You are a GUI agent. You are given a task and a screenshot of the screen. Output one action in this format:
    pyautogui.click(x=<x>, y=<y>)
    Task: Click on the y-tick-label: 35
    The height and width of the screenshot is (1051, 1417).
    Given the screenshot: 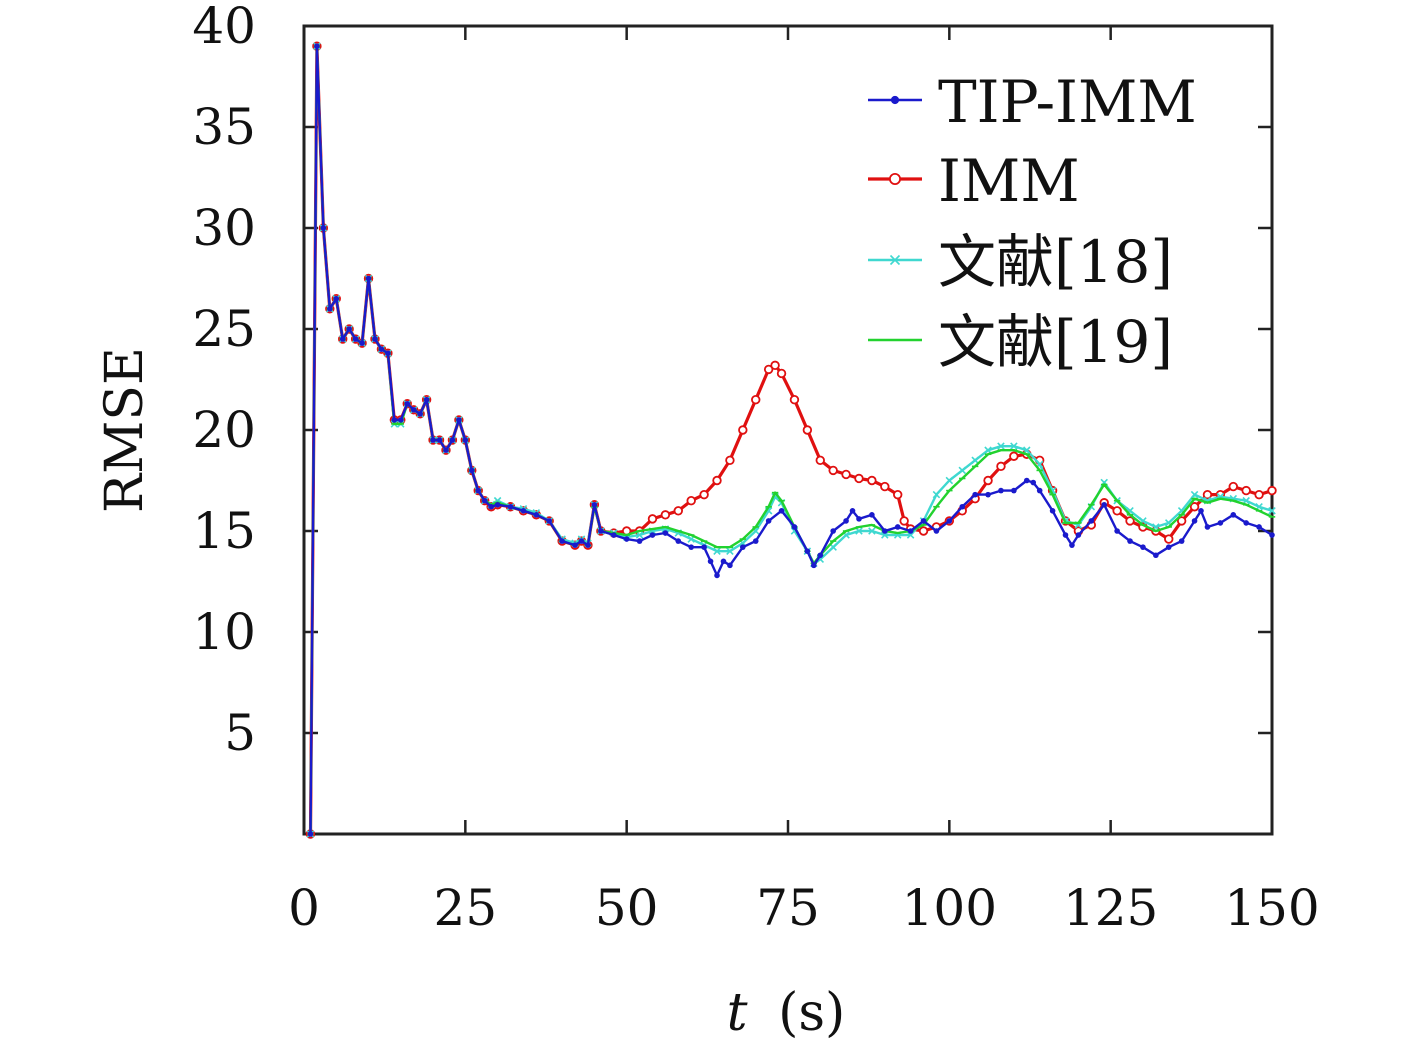 What is the action you would take?
    pyautogui.click(x=224, y=127)
    